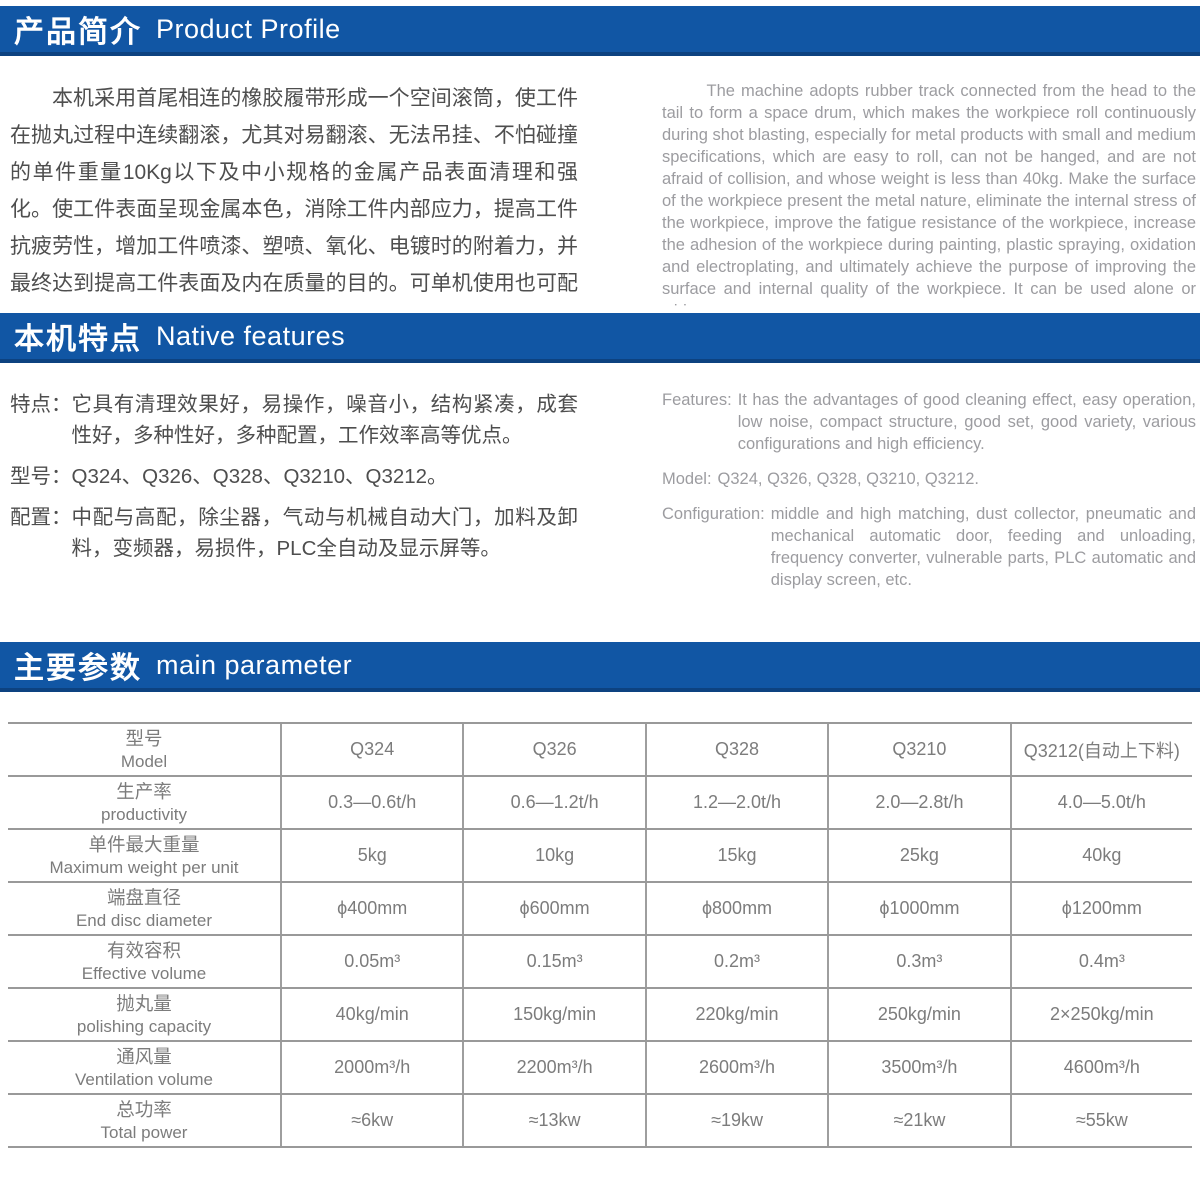  What do you see at coordinates (144, 867) in the screenshot?
I see `param-label-en: Maximum weight per unit` at bounding box center [144, 867].